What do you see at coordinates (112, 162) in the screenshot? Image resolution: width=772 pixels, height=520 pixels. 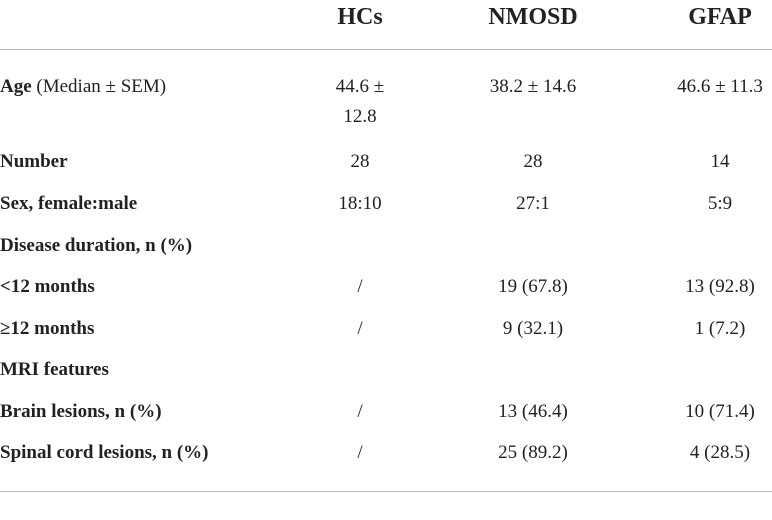 I see `row-label: Number` at bounding box center [112, 162].